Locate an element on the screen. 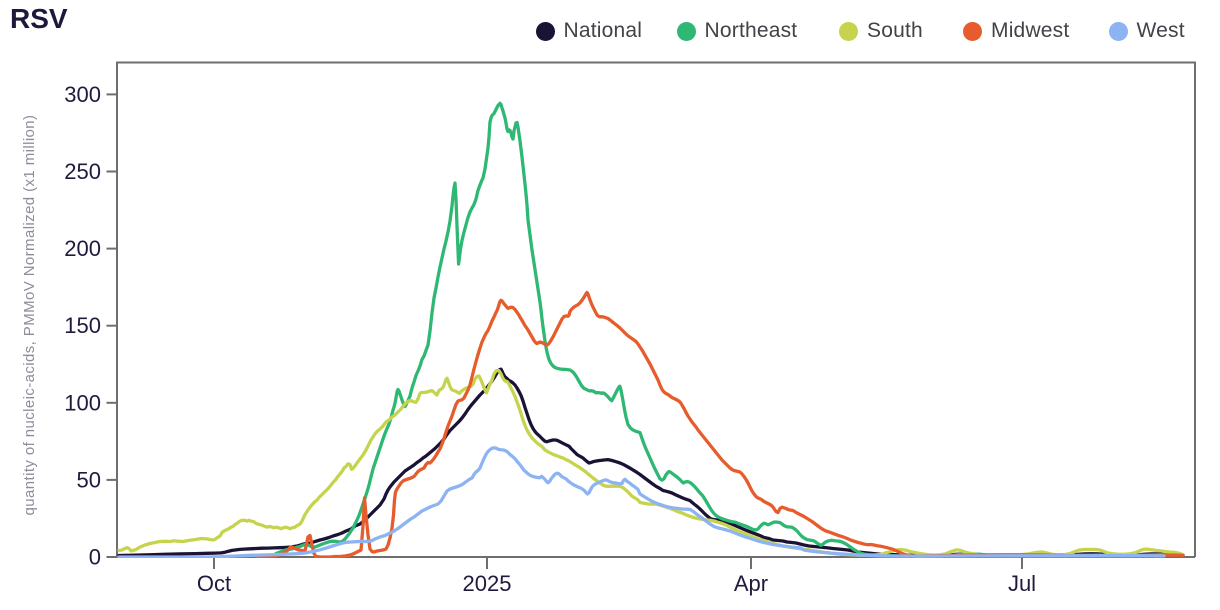  svg-text: 150 is located at coordinates (82, 325).